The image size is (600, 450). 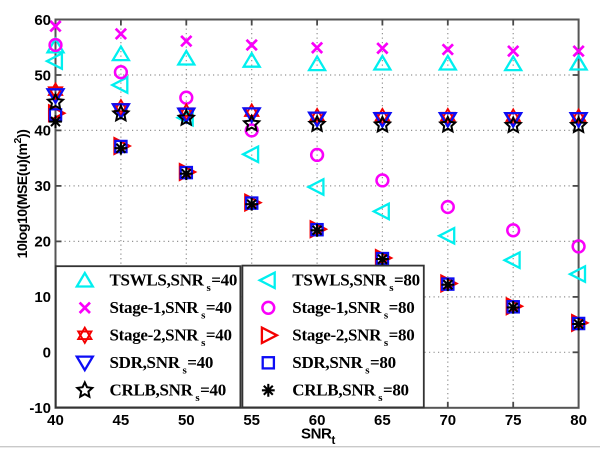 What do you see at coordinates (42, 297) in the screenshot?
I see `svg-text: 10` at bounding box center [42, 297].